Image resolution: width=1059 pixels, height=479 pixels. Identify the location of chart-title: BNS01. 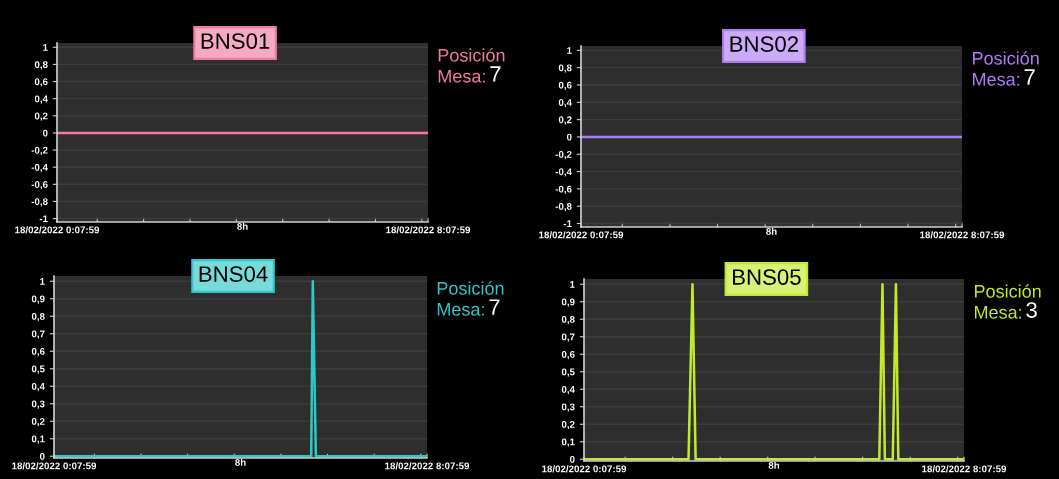
(235, 41).